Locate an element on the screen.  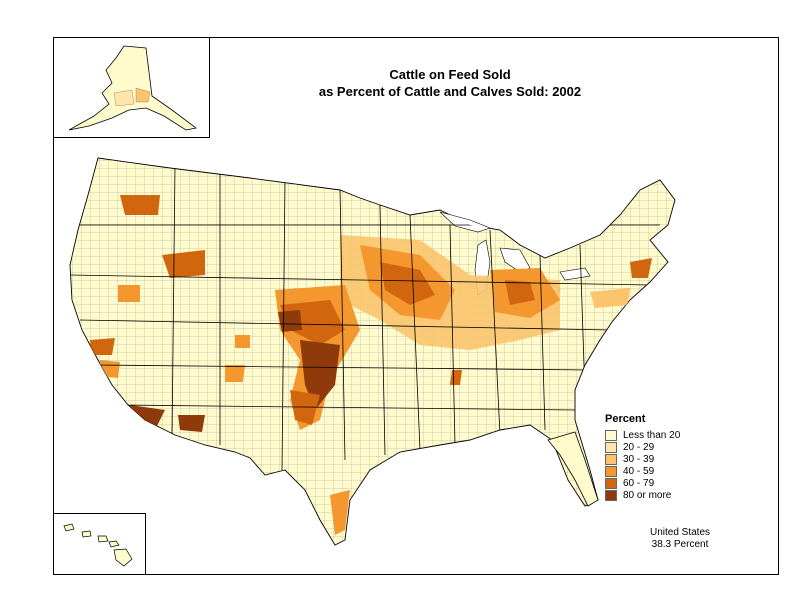
legend-title: Percent is located at coordinates (625, 419).